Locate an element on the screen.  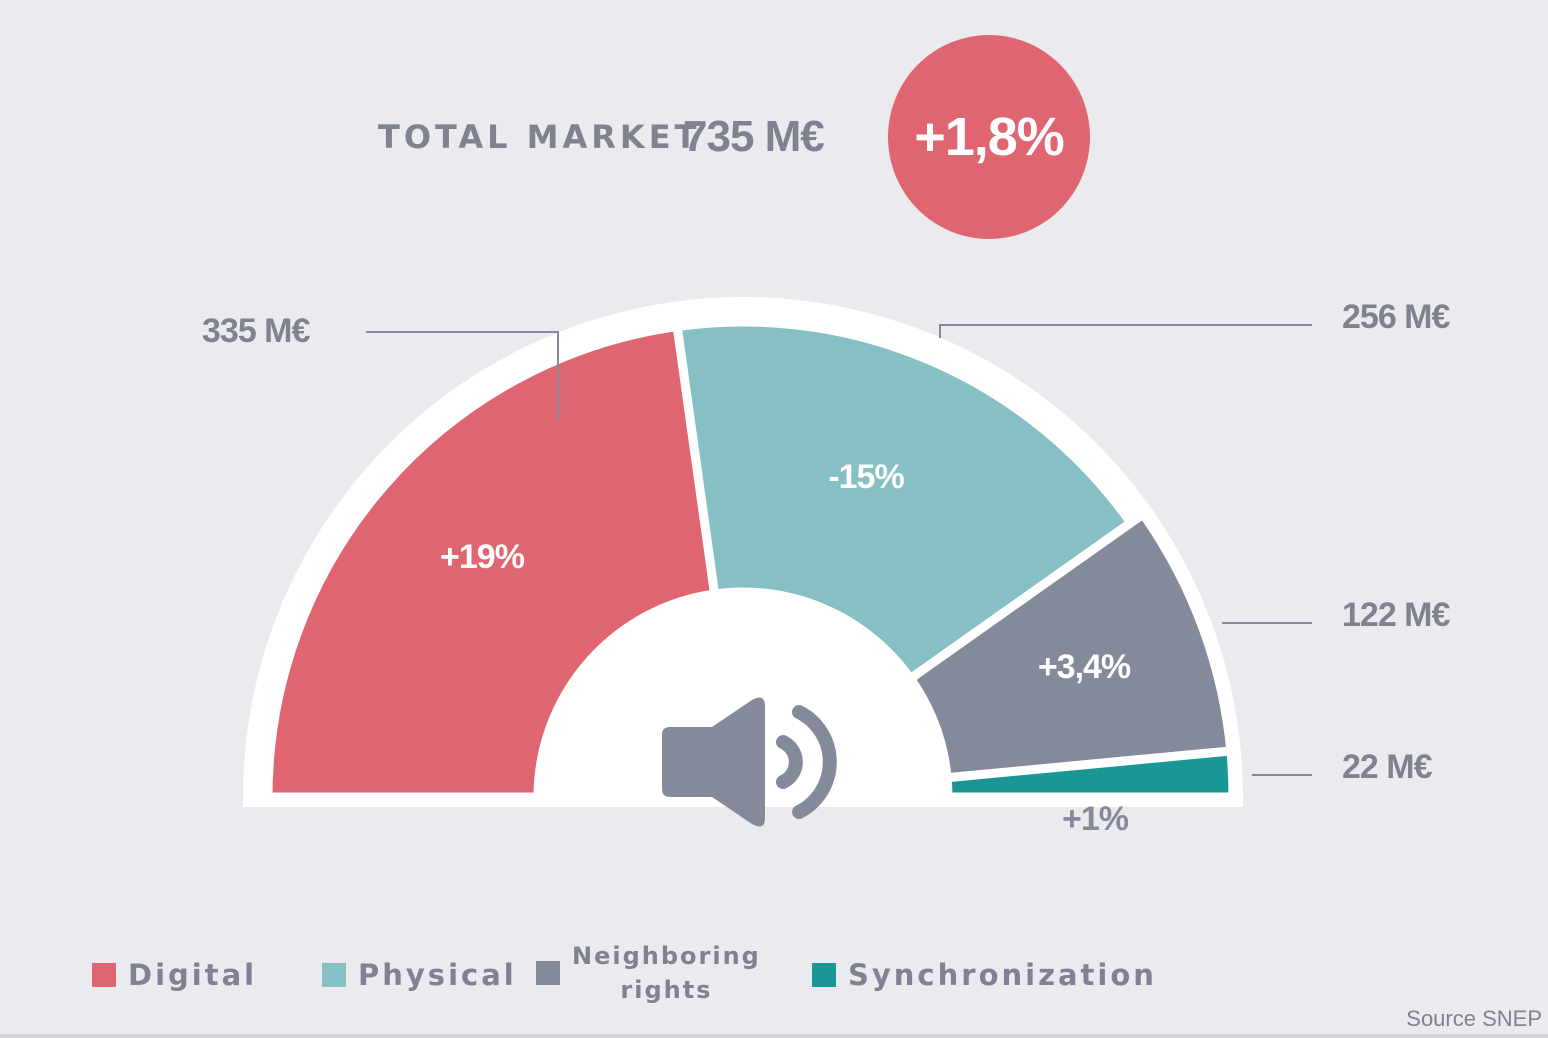
legend-label-neighboring-rights-line2: rights is located at coordinates (666, 990).